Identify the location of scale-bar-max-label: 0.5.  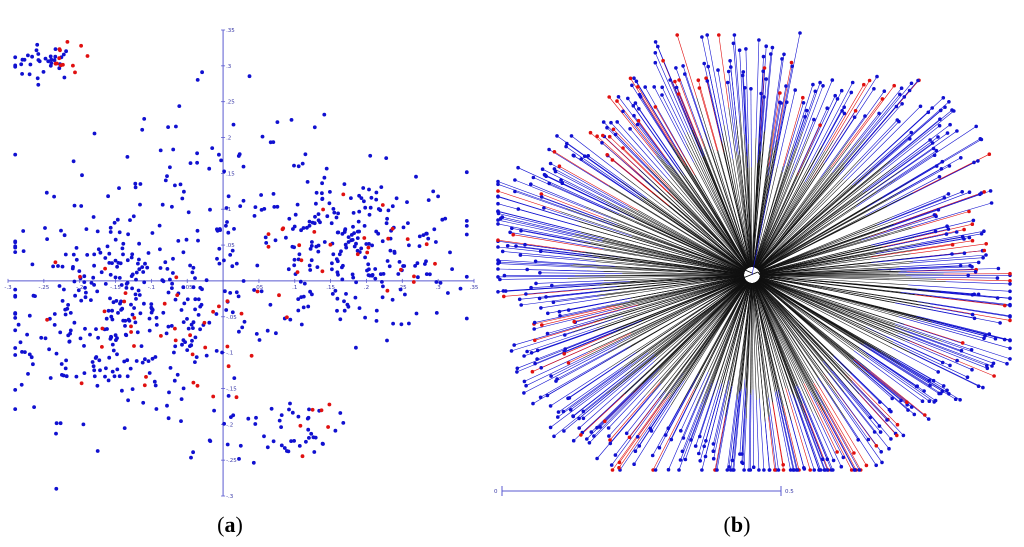
(789, 492).